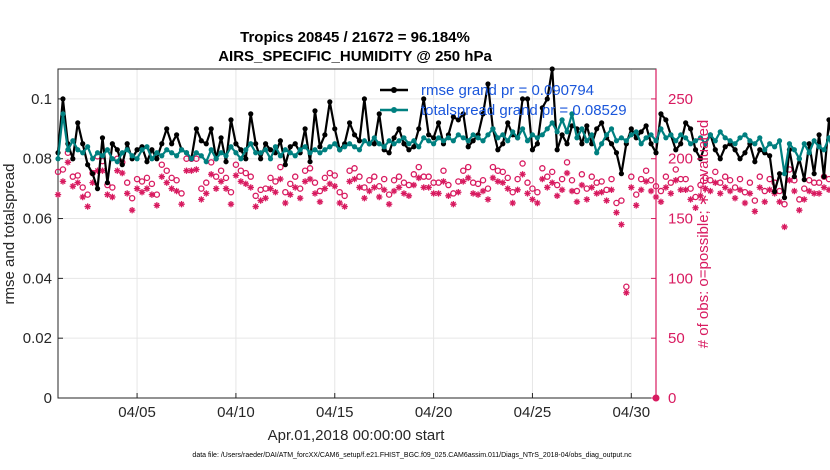 The width and height of the screenshot is (830, 470). I want to click on x-tick-label: 04/20, so click(434, 412).